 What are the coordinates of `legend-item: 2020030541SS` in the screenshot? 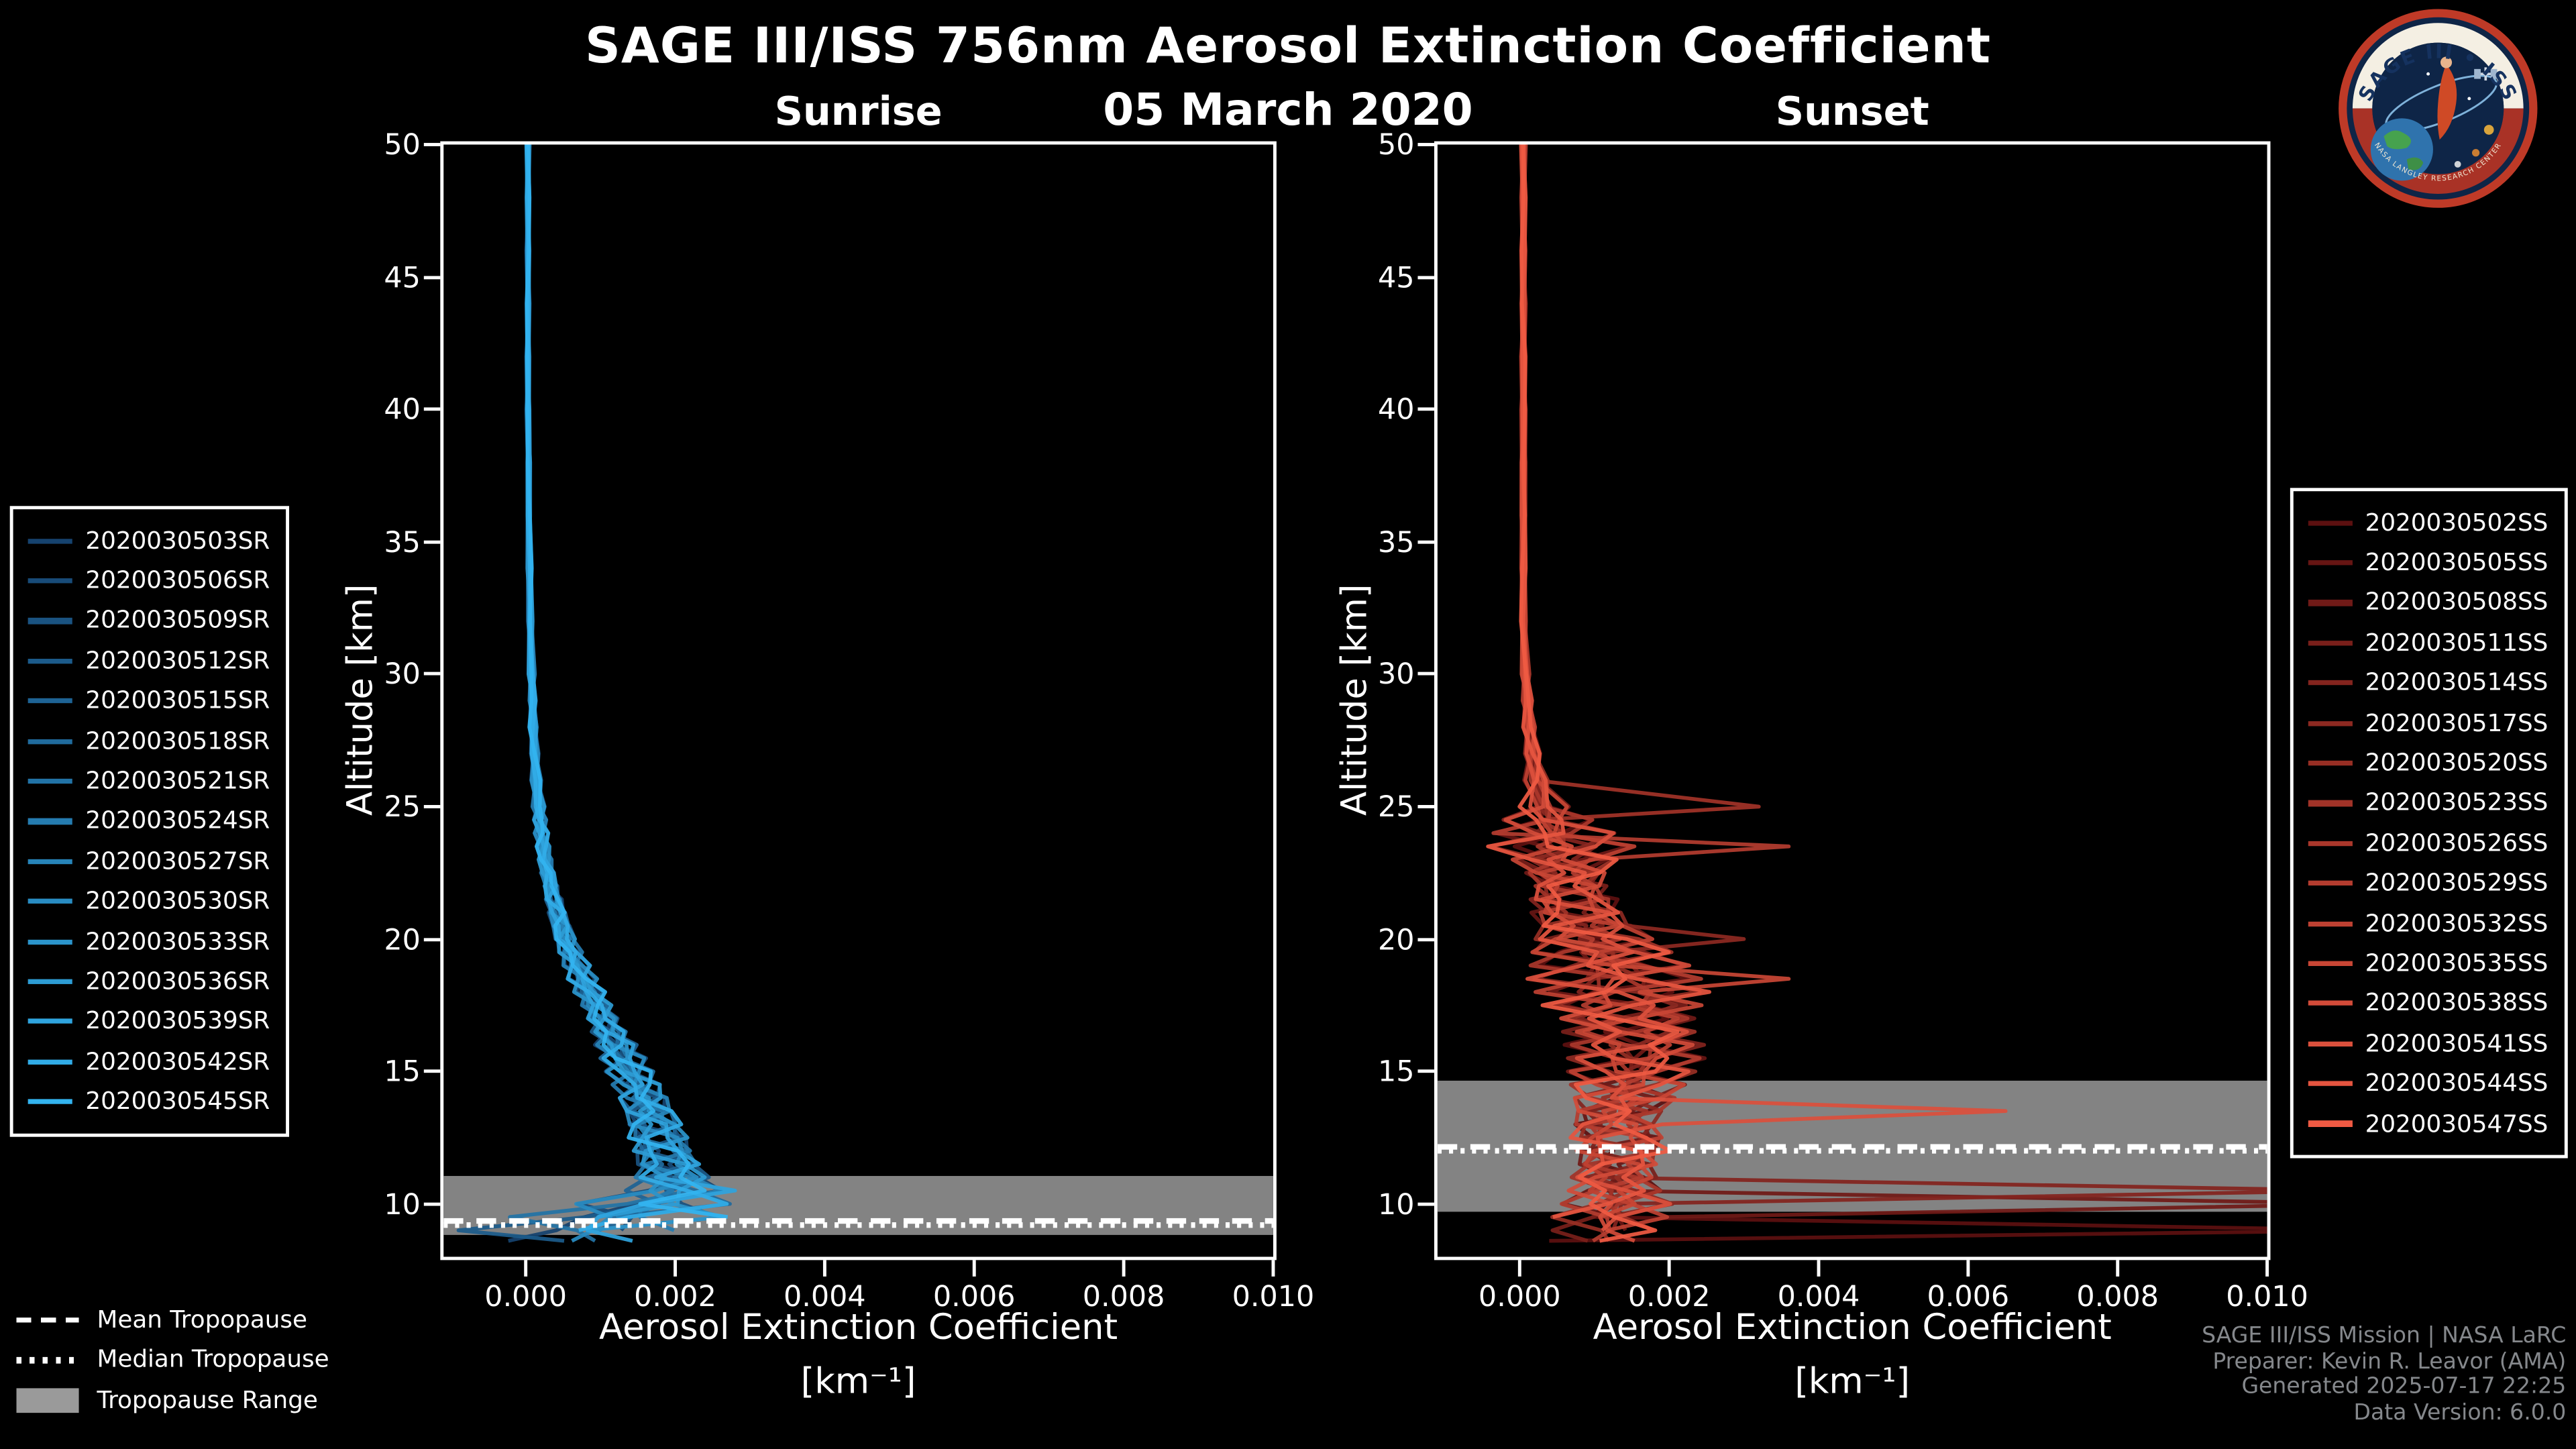 It's located at (2427, 1044).